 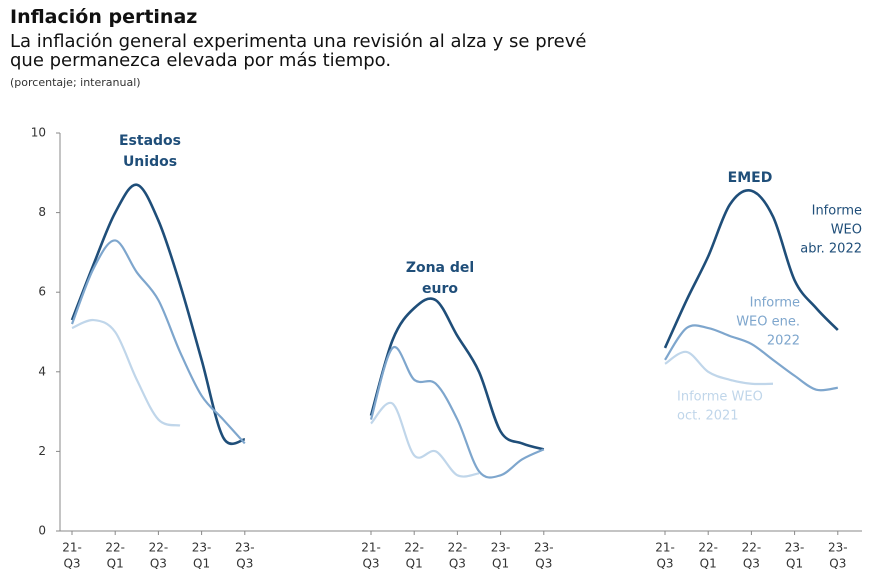 What do you see at coordinates (42, 212) in the screenshot?
I see `y-tick-label: 8` at bounding box center [42, 212].